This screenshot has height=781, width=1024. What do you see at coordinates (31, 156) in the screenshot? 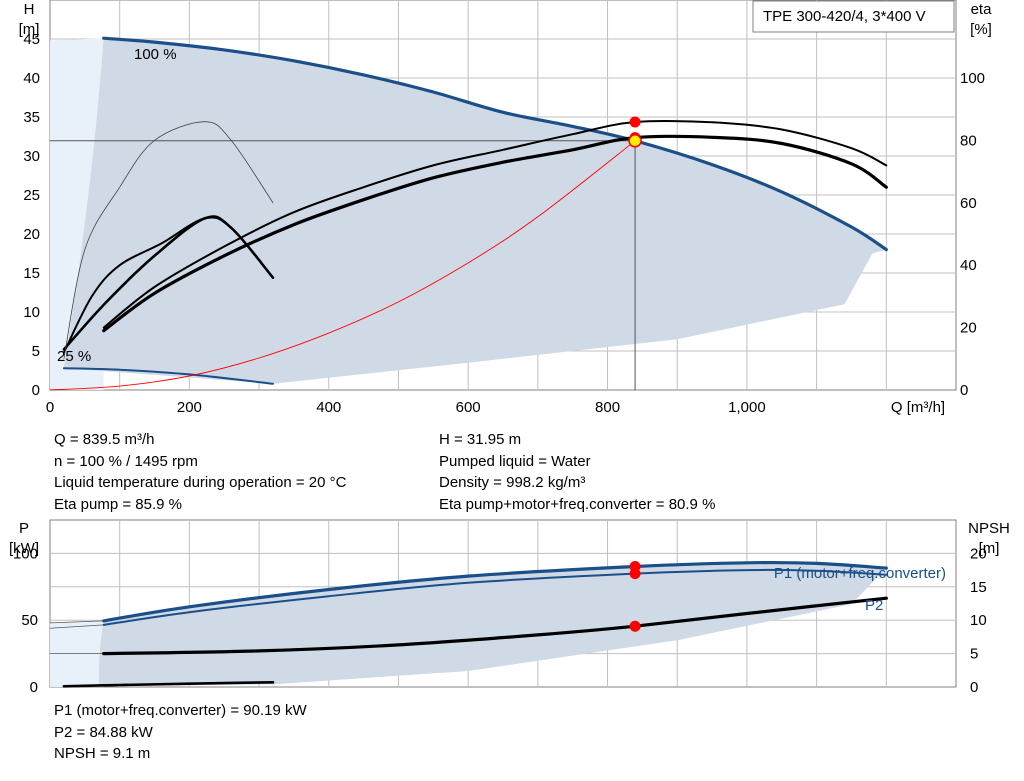
I see `h-tick-label: 30` at bounding box center [31, 156].